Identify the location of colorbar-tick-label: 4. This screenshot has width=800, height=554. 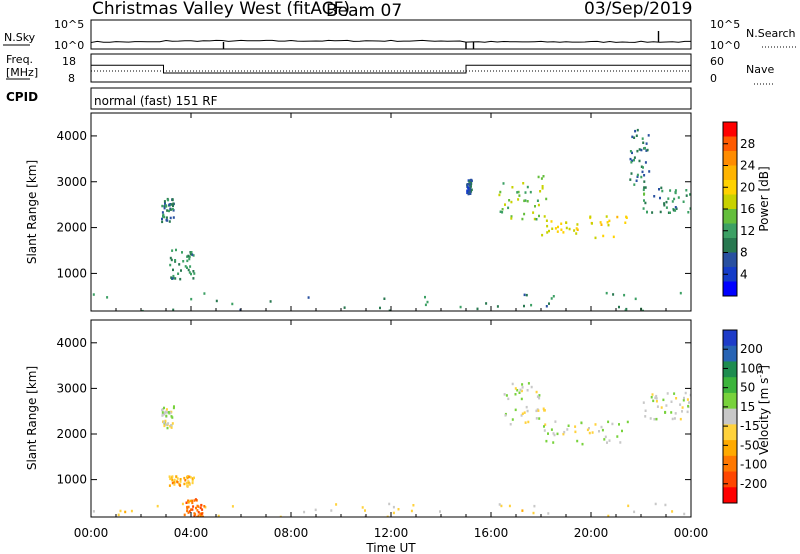
(744, 274).